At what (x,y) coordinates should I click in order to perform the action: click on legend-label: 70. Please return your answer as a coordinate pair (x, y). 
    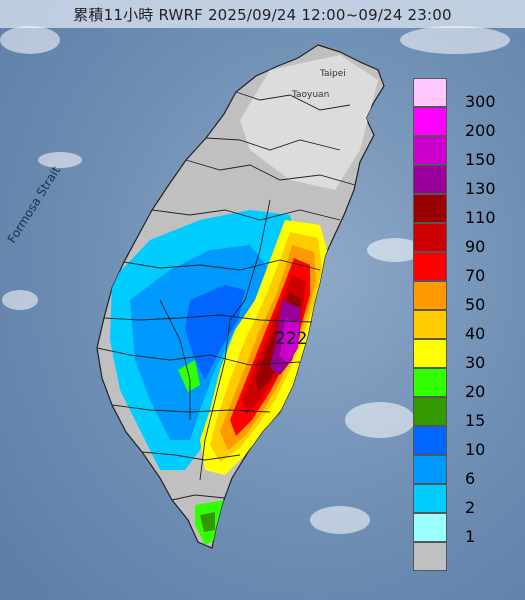
    Looking at the image, I should click on (475, 275).